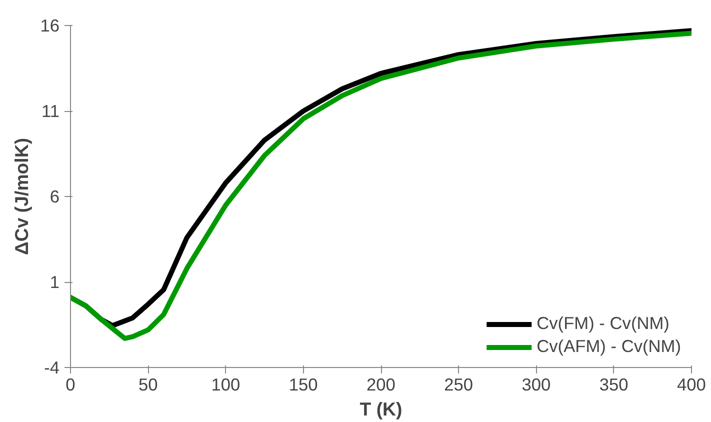 The width and height of the screenshot is (711, 422). Describe the element at coordinates (303, 384) in the screenshot. I see `x-tick-label: 150` at that location.